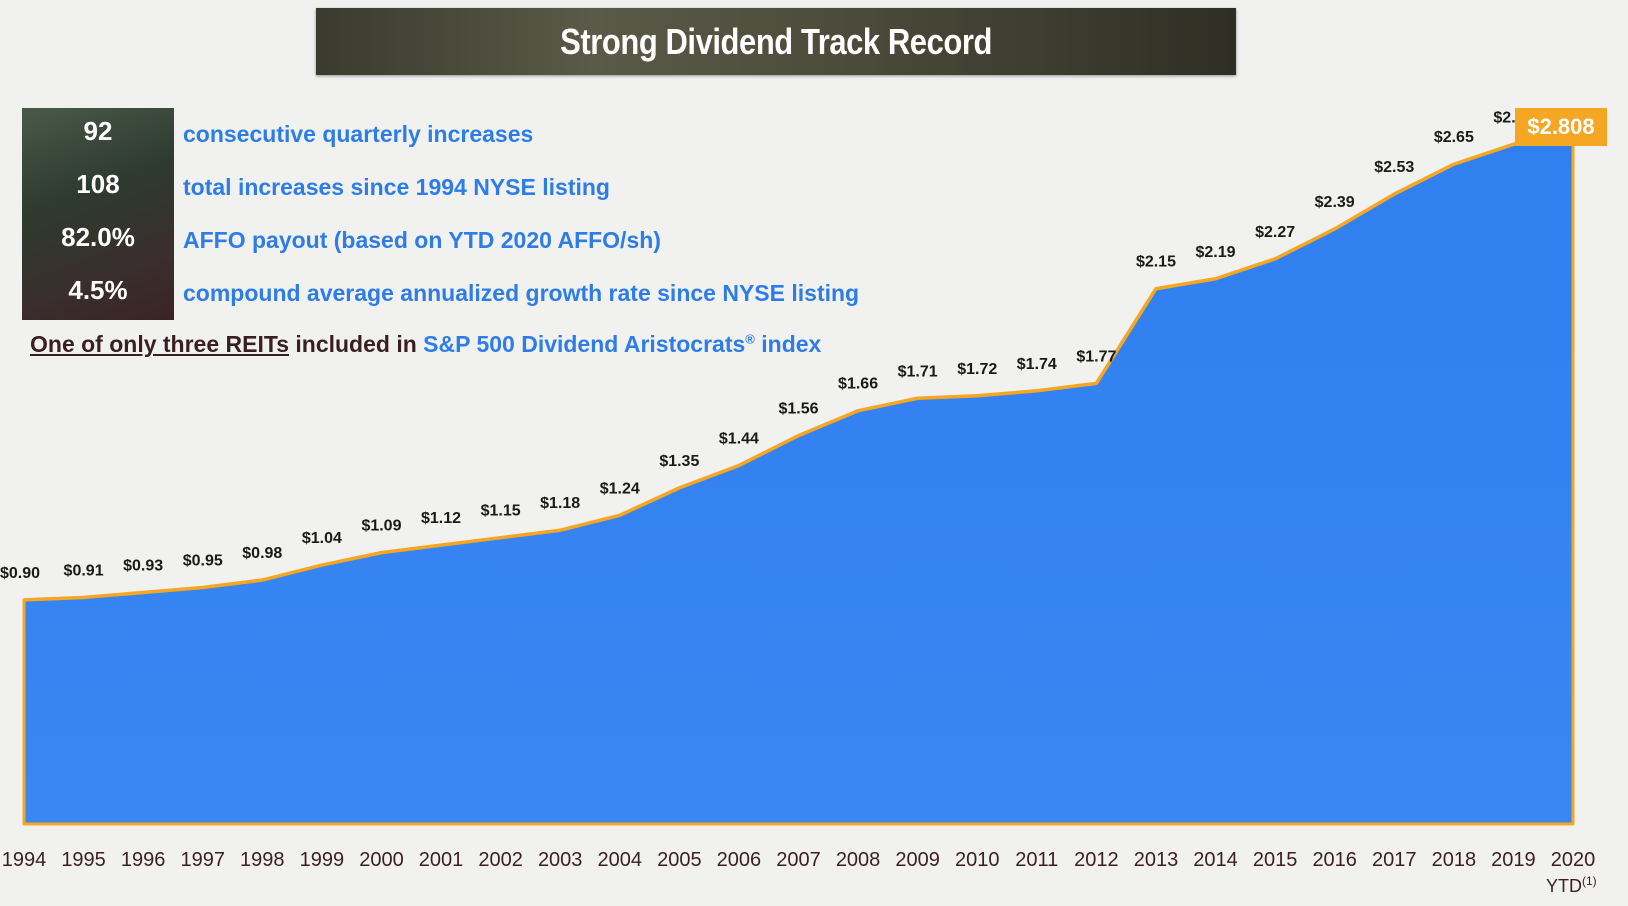 The width and height of the screenshot is (1628, 906). Describe the element at coordinates (1335, 229) in the screenshot. I see `data-point-2016` at that location.